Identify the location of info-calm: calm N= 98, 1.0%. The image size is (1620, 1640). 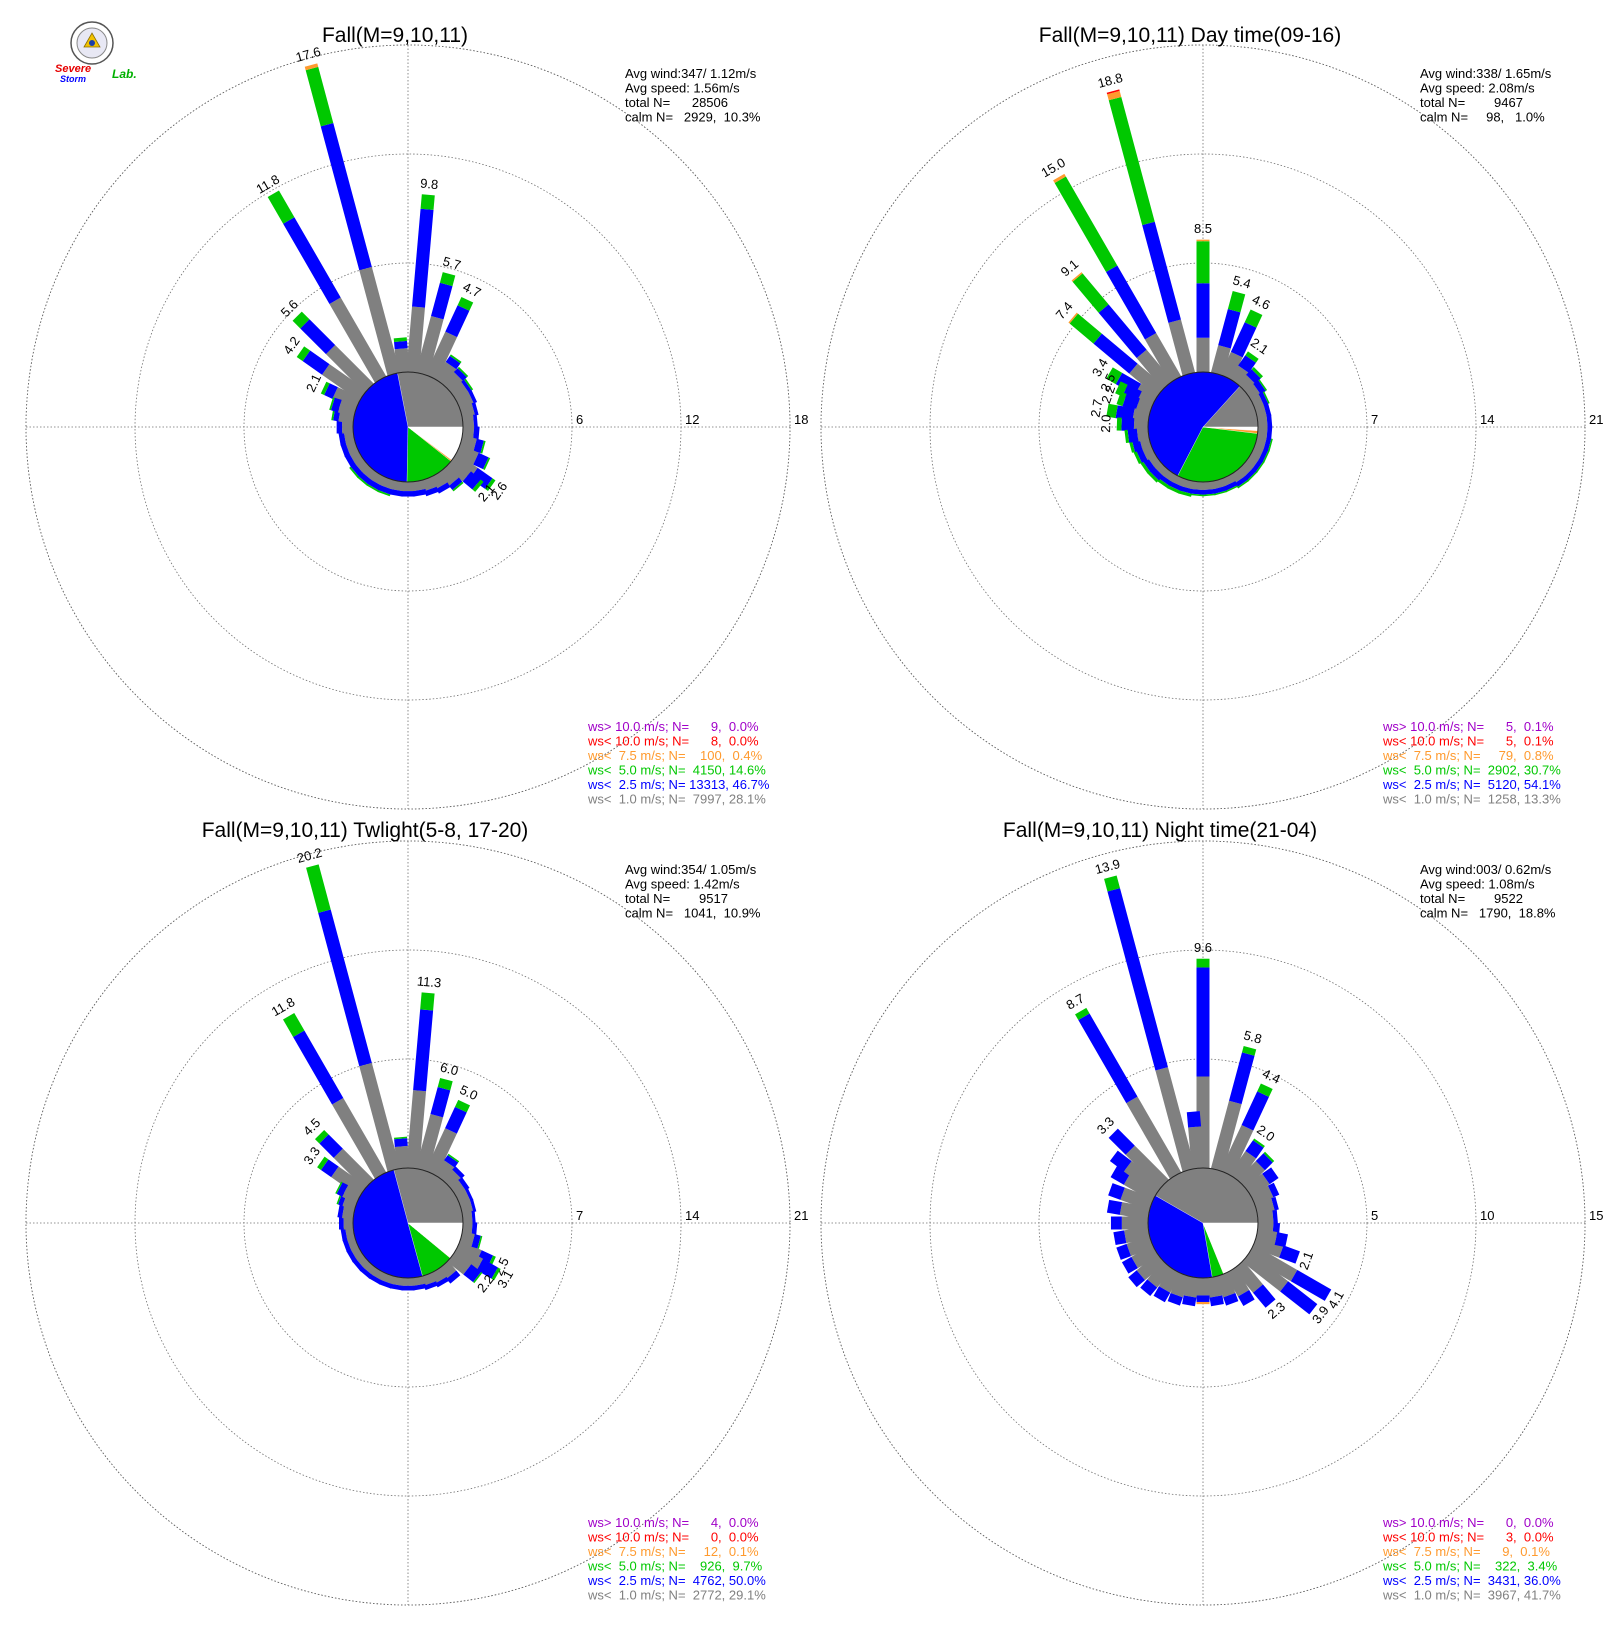
(1482, 117).